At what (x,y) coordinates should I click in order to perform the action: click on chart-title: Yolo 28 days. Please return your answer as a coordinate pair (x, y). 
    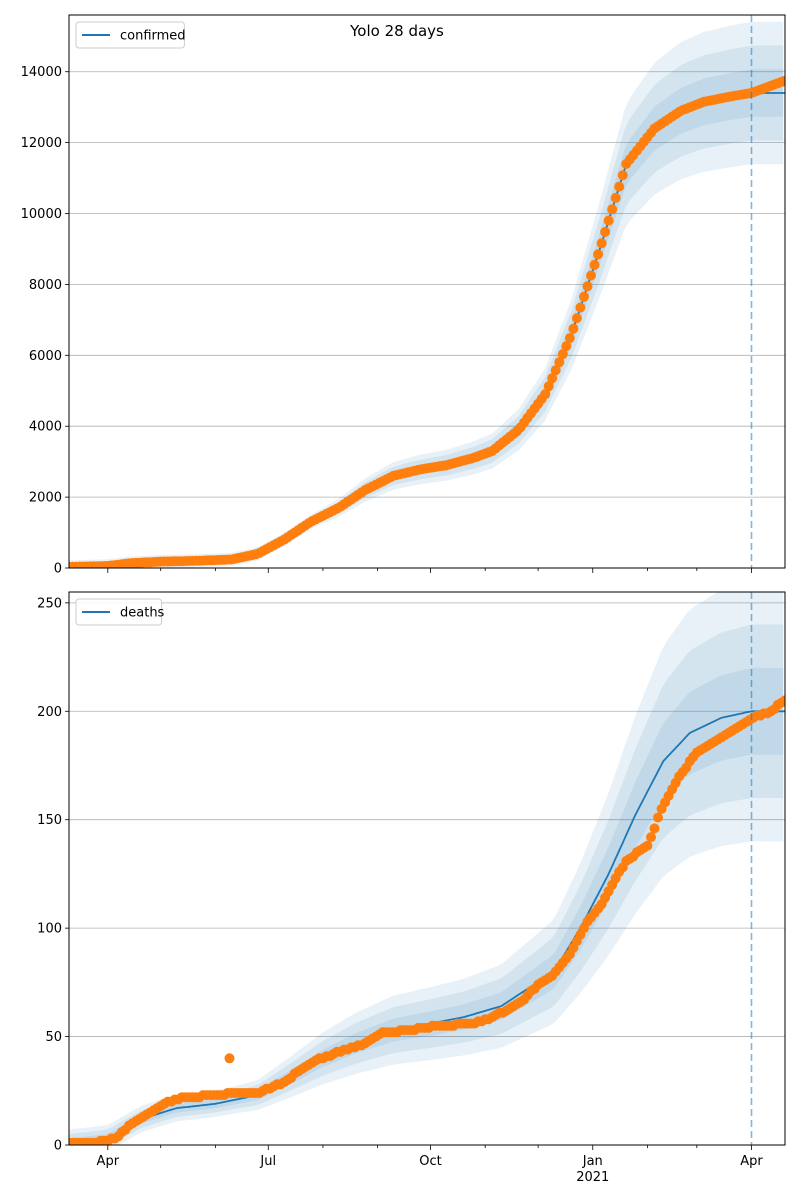
    Looking at the image, I should click on (396, 31).